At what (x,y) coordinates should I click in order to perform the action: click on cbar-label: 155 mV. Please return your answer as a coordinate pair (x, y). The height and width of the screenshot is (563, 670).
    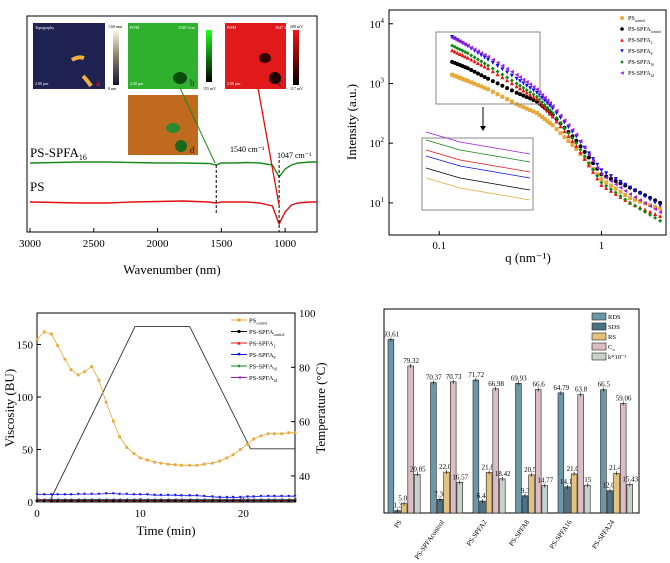
    Looking at the image, I should click on (209, 88).